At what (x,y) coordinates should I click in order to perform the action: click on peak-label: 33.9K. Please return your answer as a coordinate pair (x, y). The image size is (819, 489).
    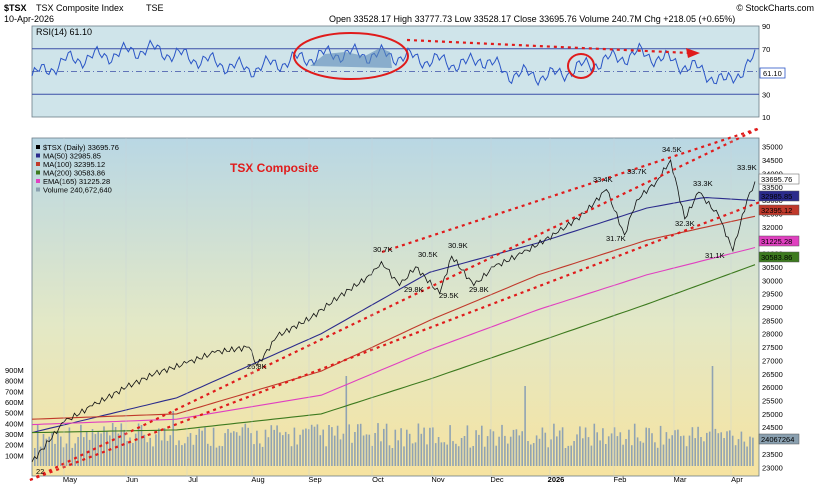
    Looking at the image, I should click on (747, 167).